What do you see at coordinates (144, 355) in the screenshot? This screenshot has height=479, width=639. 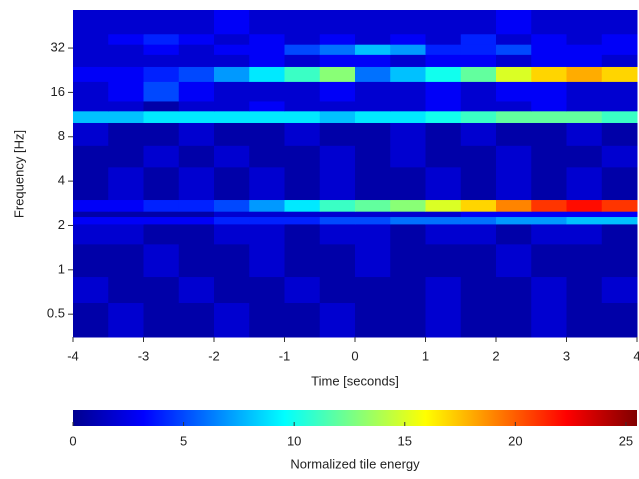 I see `x-tick-label: -3` at bounding box center [144, 355].